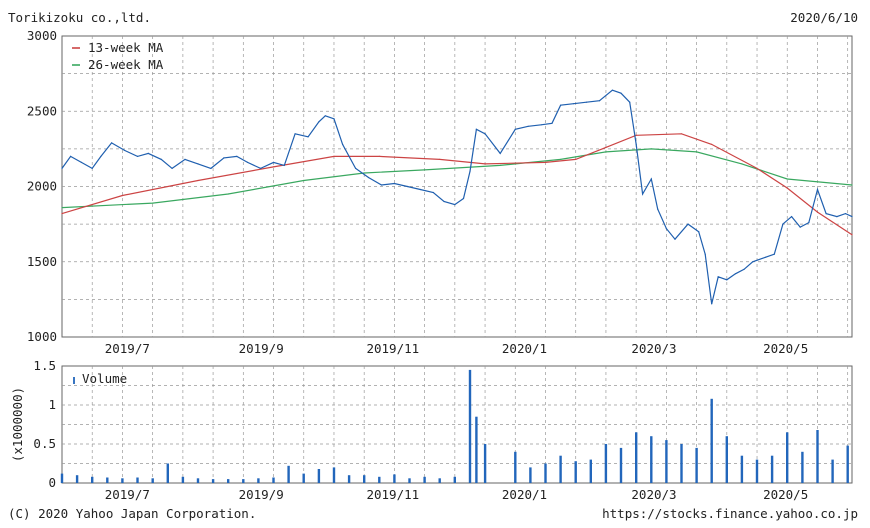 The height and width of the screenshot is (528, 870). Describe the element at coordinates (44, 443) in the screenshot. I see `volume-y-tick-label: 0.5` at that location.